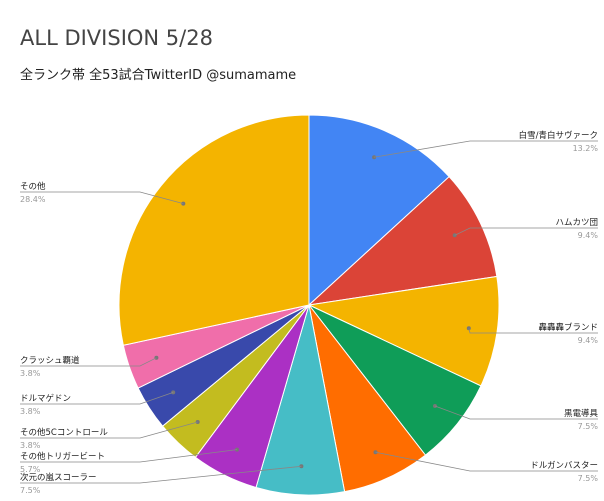  I want to click on slice-label: ハムカツ団, so click(576, 223).